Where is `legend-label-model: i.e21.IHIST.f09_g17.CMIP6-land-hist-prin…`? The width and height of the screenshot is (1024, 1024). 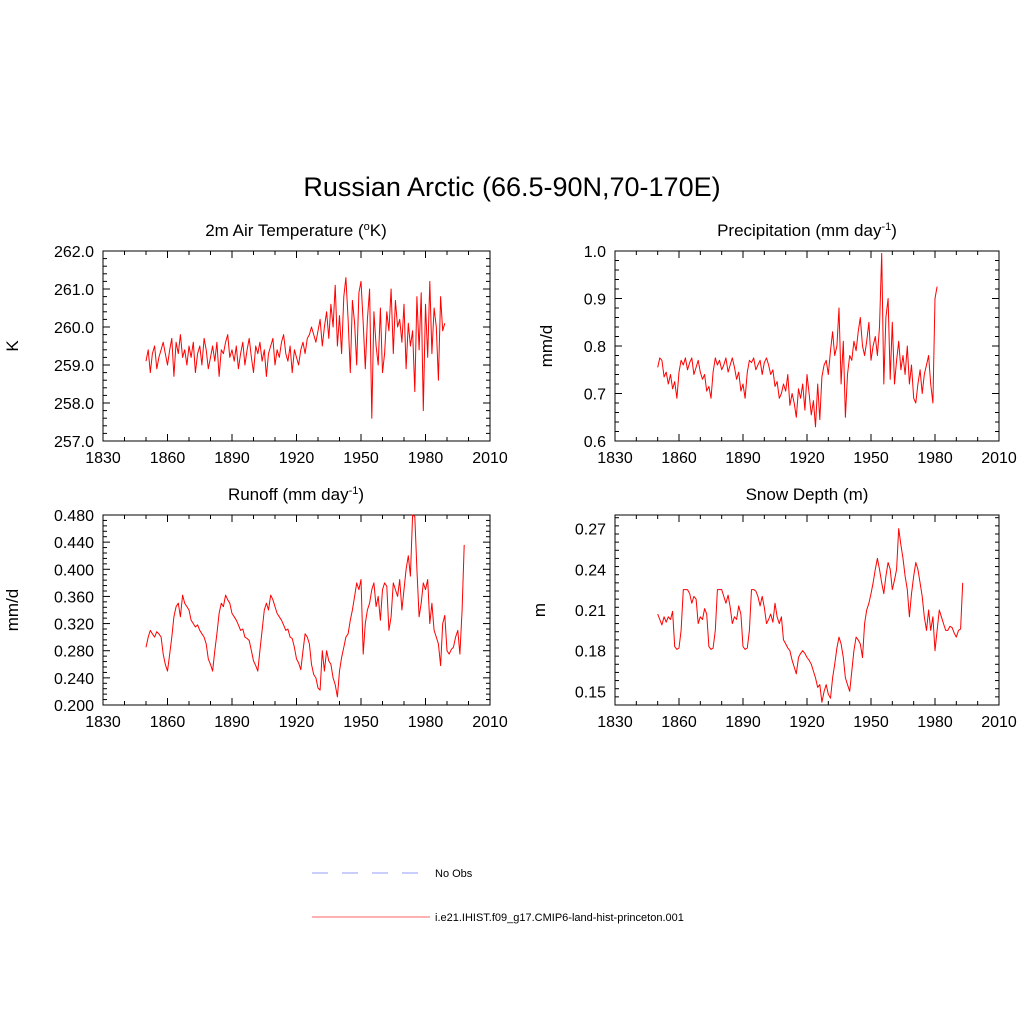 legend-label-model: i.e21.IHIST.f09_g17.CMIP6-land-hist-prin… is located at coordinates (559, 918).